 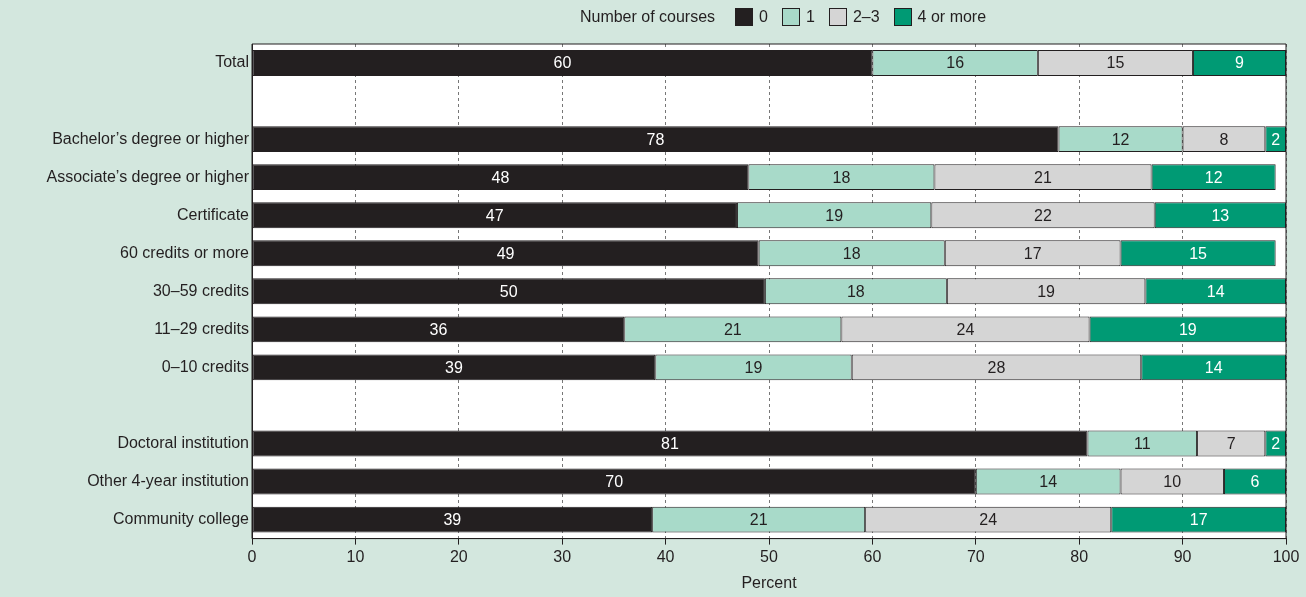 I want to click on data-label: 8, so click(x=1224, y=139).